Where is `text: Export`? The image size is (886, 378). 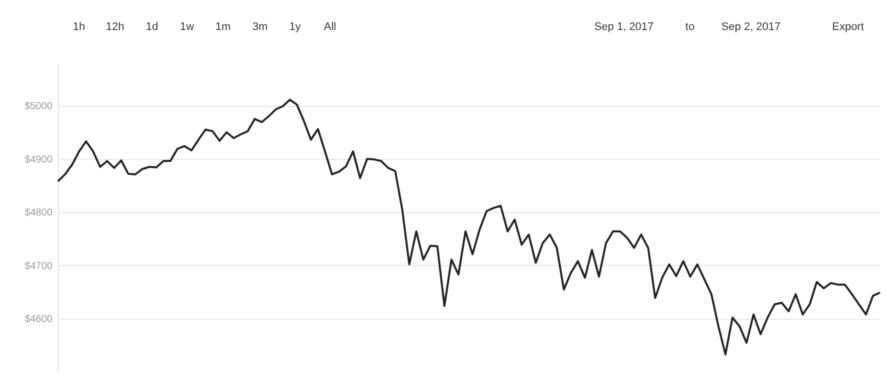 text: Export is located at coordinates (848, 27).